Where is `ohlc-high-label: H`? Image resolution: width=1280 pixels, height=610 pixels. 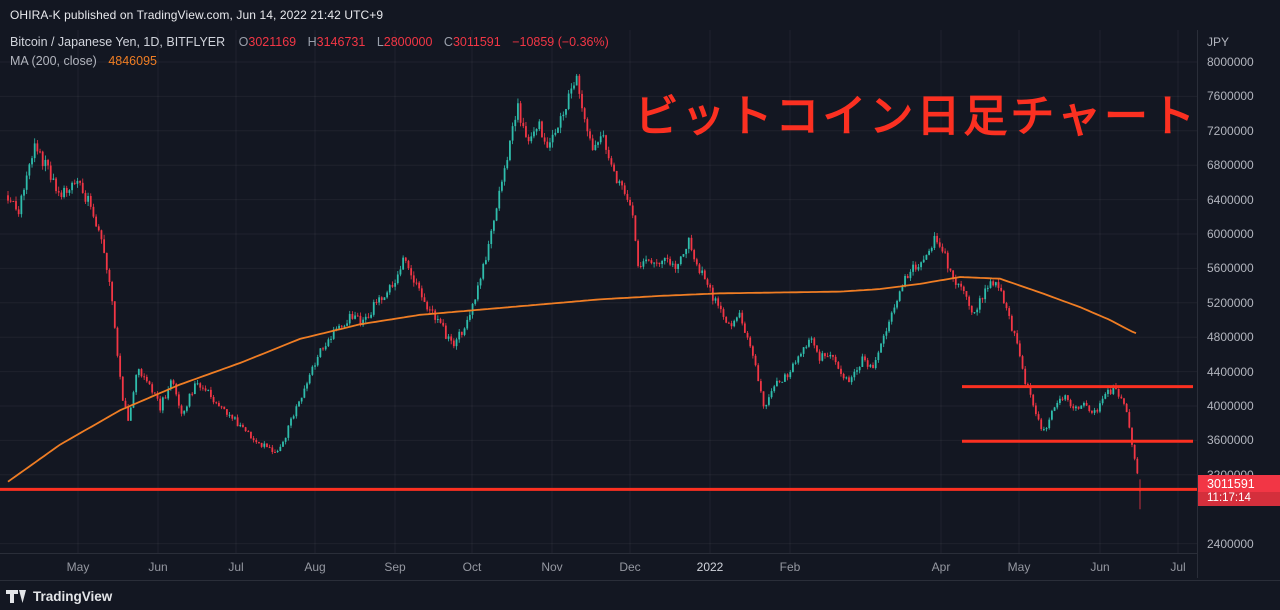 ohlc-high-label: H is located at coordinates (312, 42).